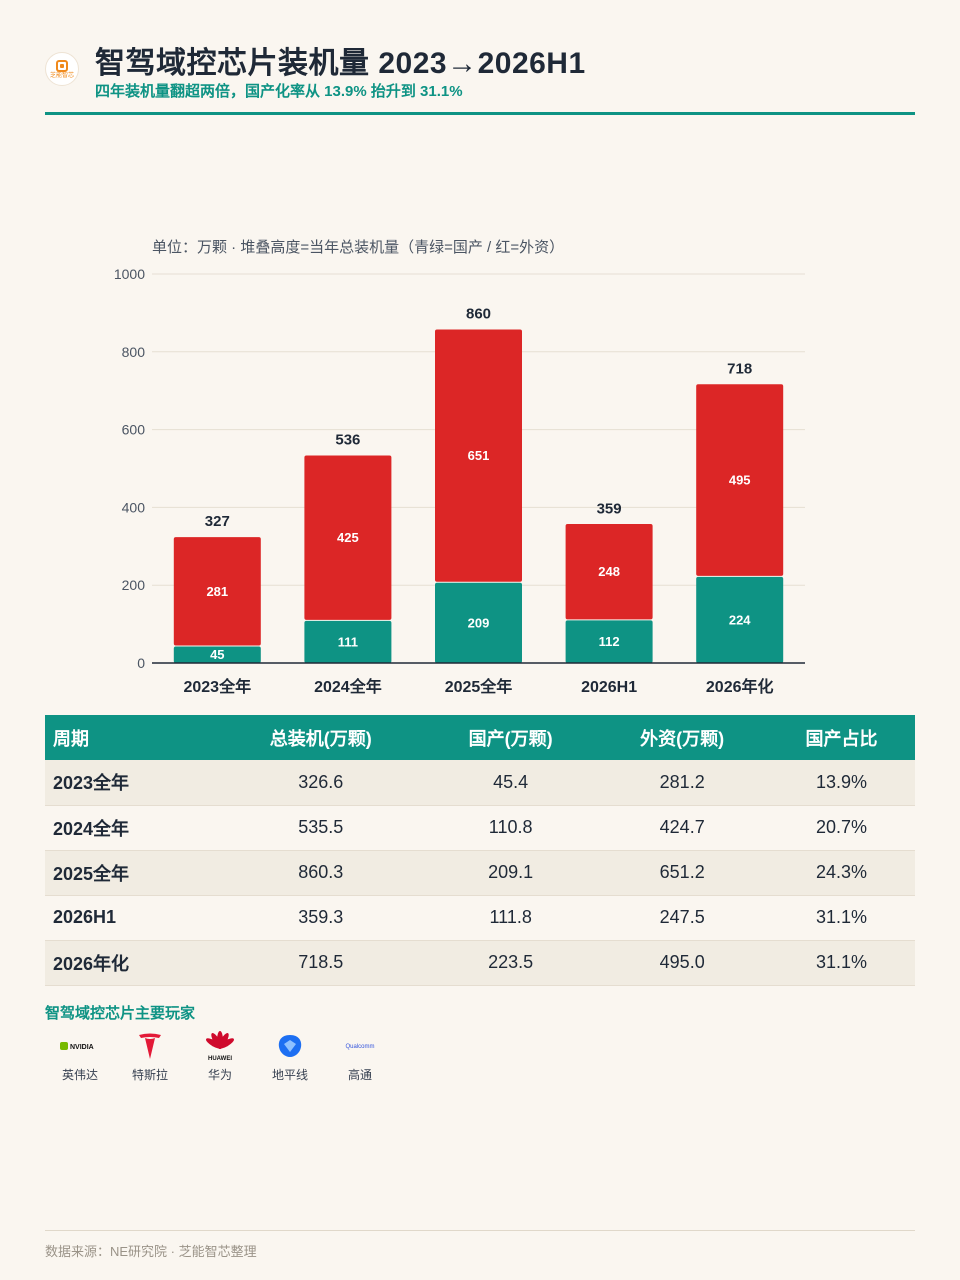 The width and height of the screenshot is (960, 1280). I want to click on horizon-logo, so click(290, 1046).